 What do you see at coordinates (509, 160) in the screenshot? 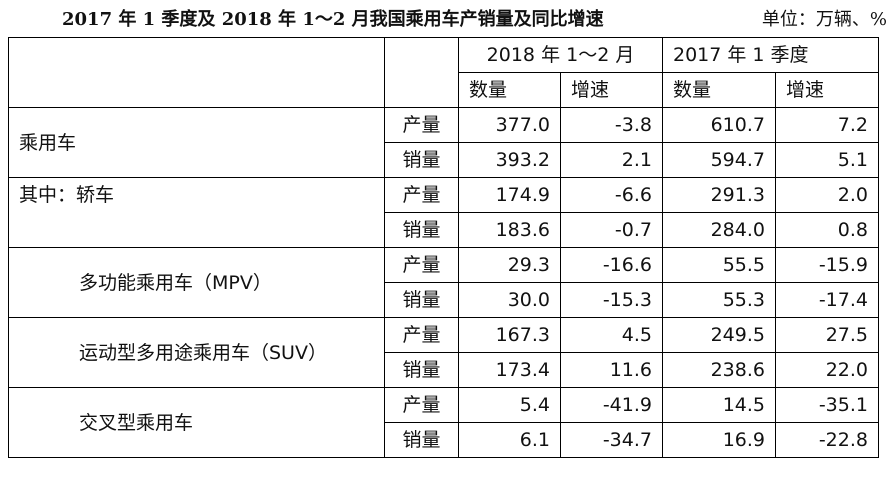
I see `value-cell: 393.2` at bounding box center [509, 160].